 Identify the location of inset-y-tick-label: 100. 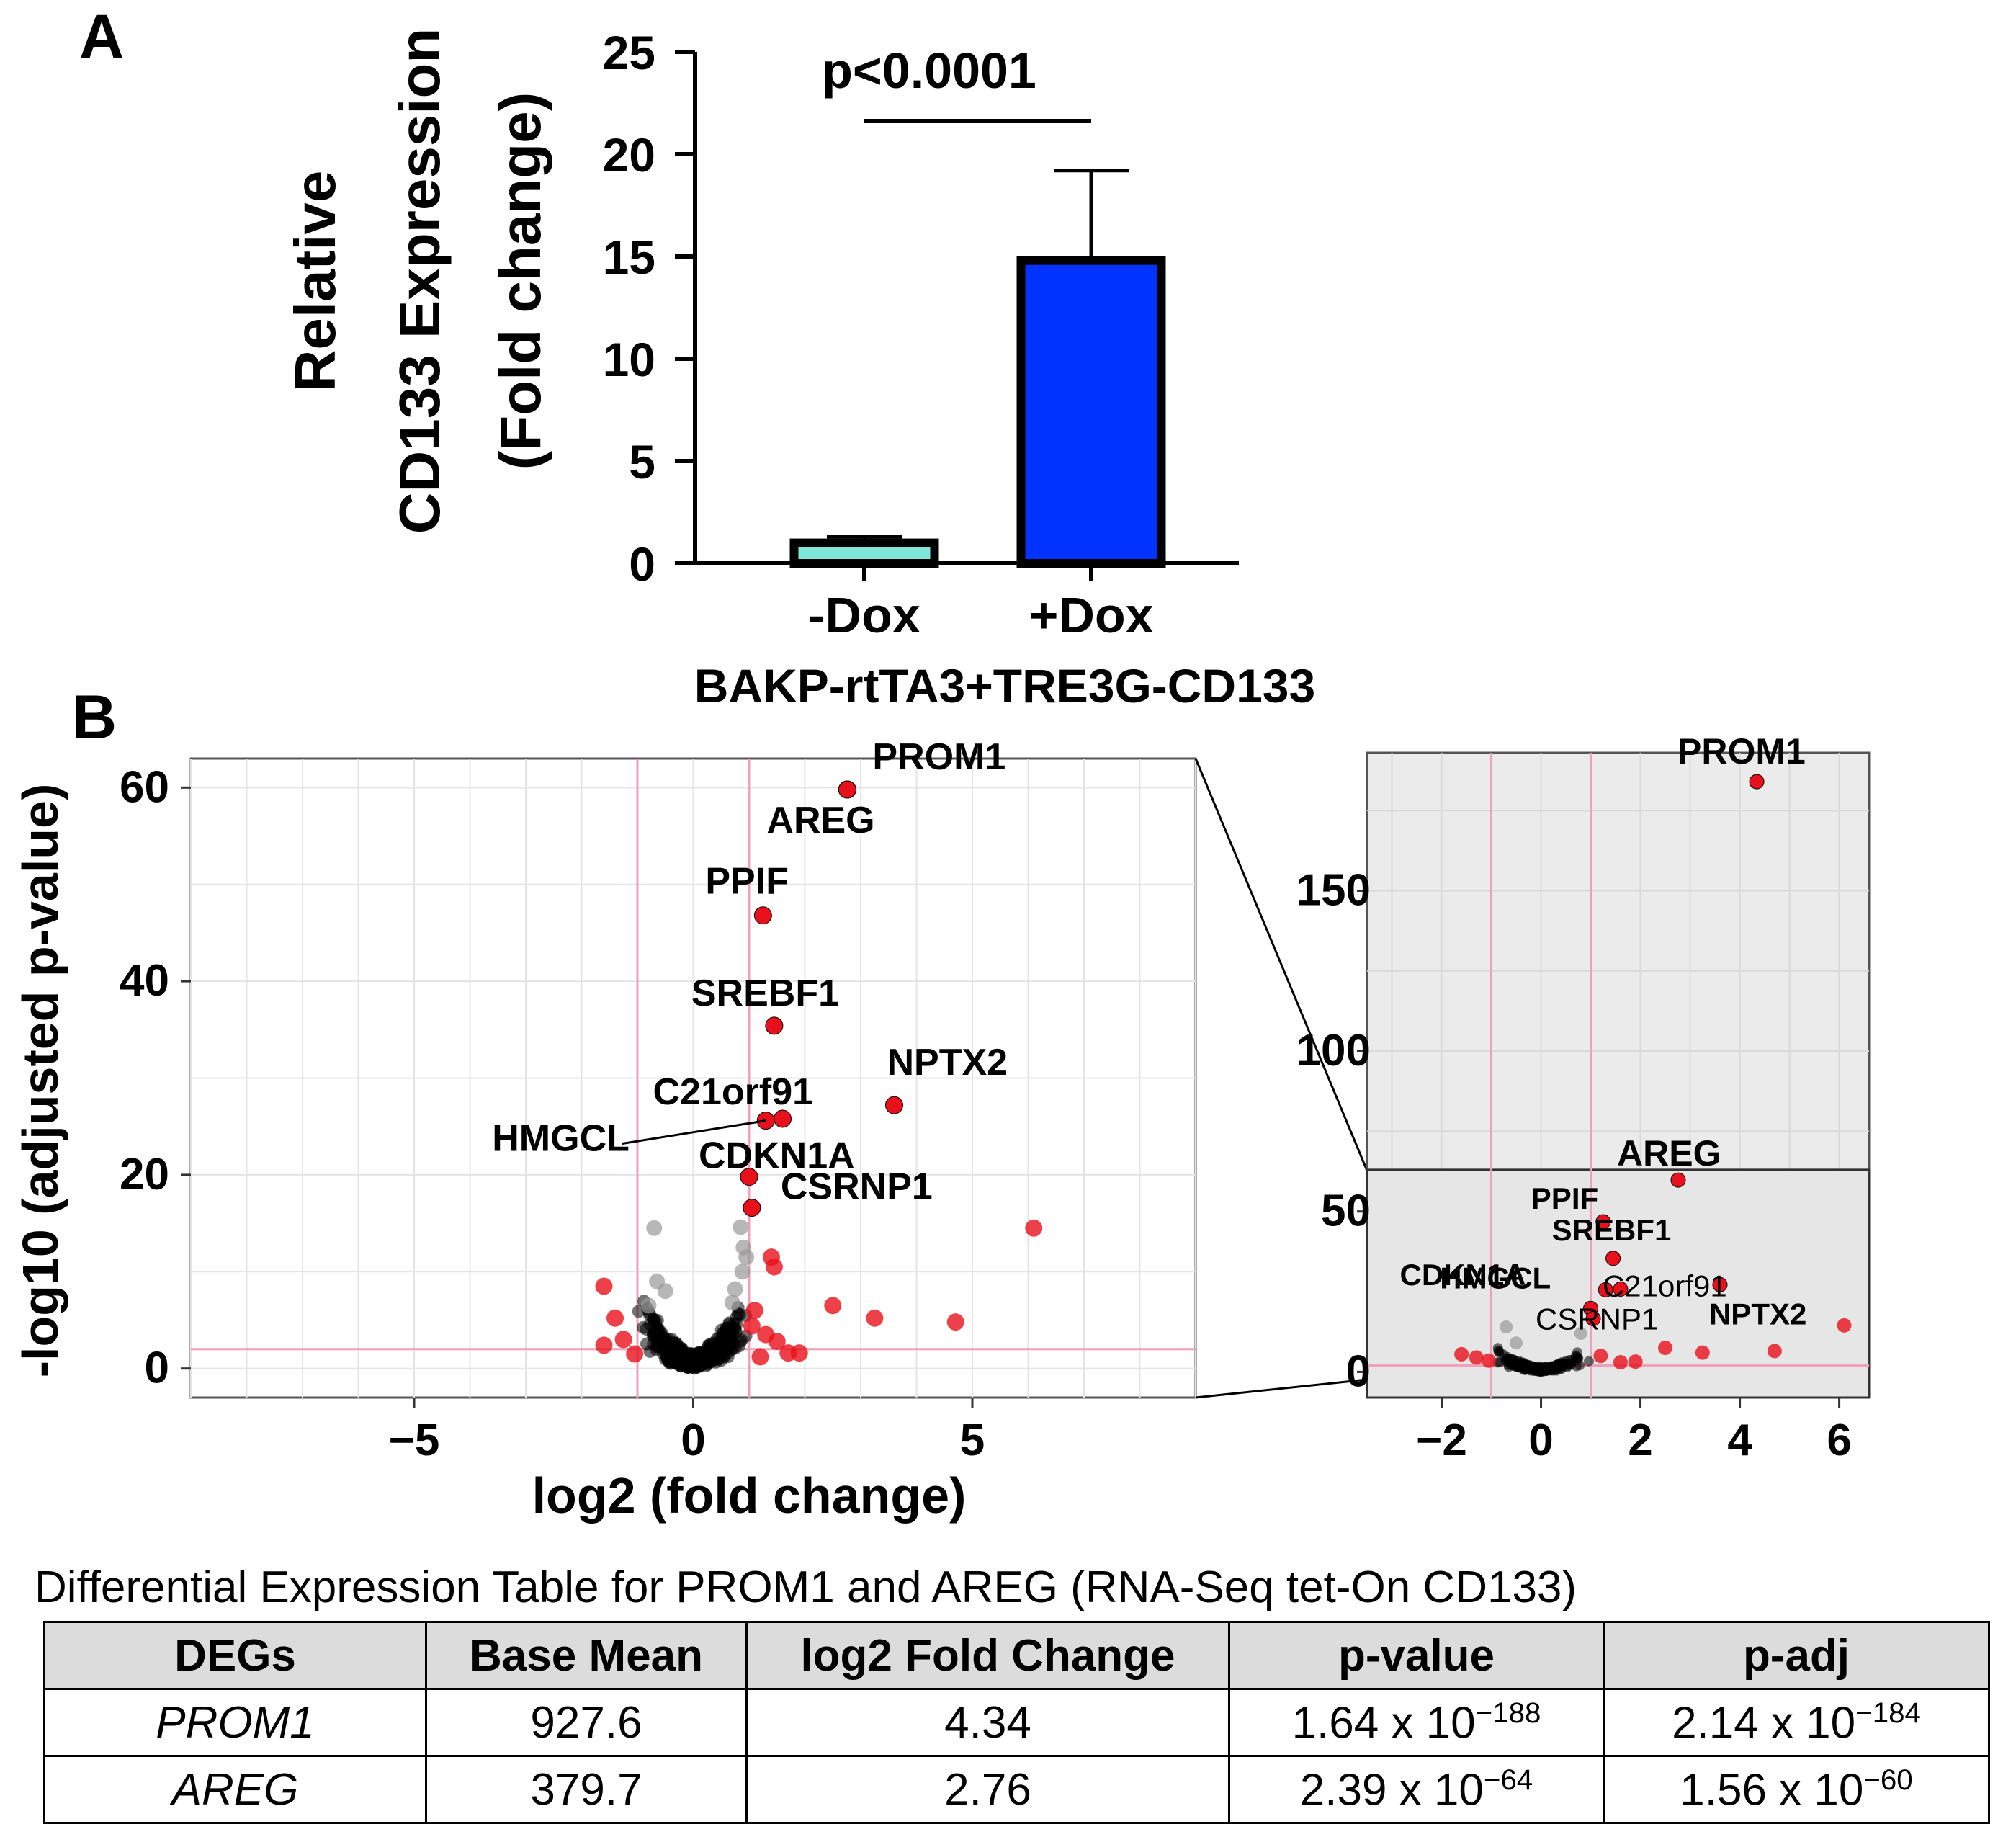
(1333, 1051).